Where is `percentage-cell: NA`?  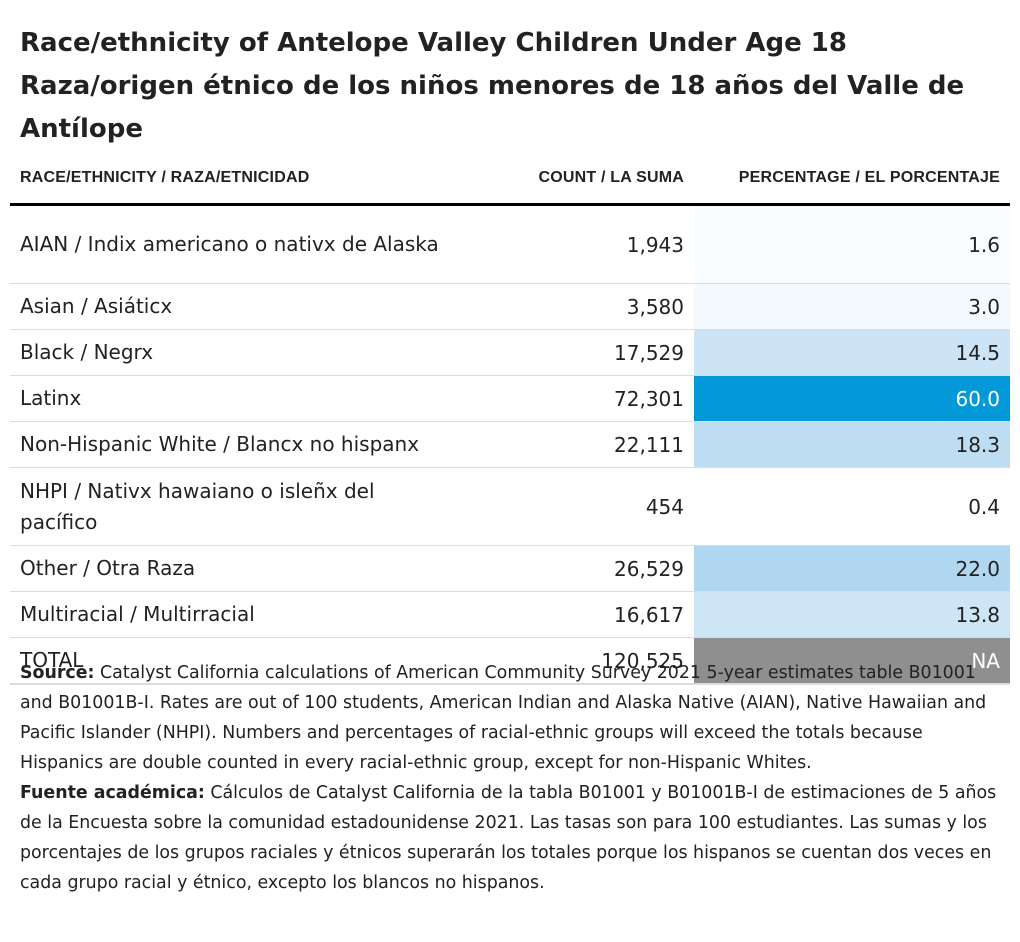
percentage-cell: NA is located at coordinates (852, 660).